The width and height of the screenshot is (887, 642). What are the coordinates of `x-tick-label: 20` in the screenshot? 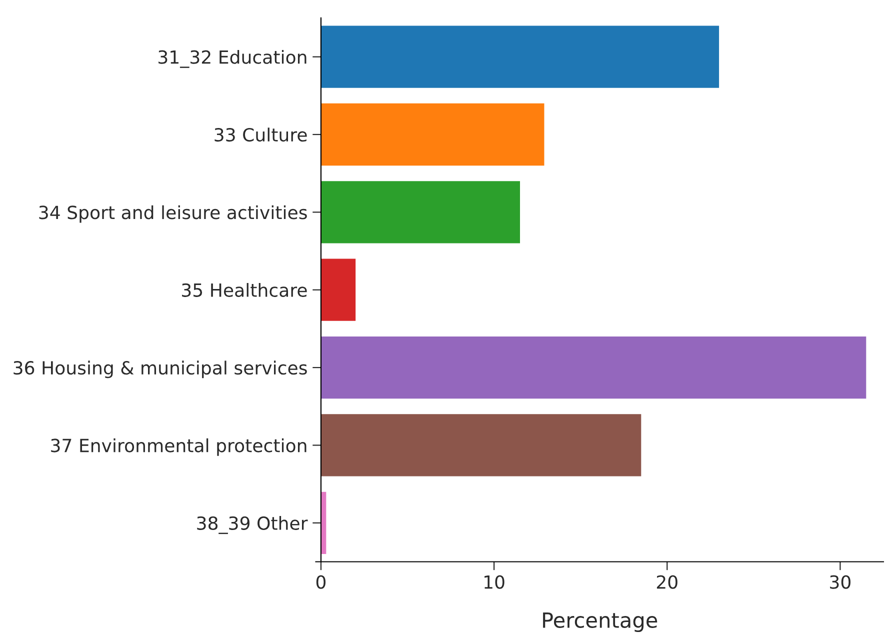 It's located at (667, 582).